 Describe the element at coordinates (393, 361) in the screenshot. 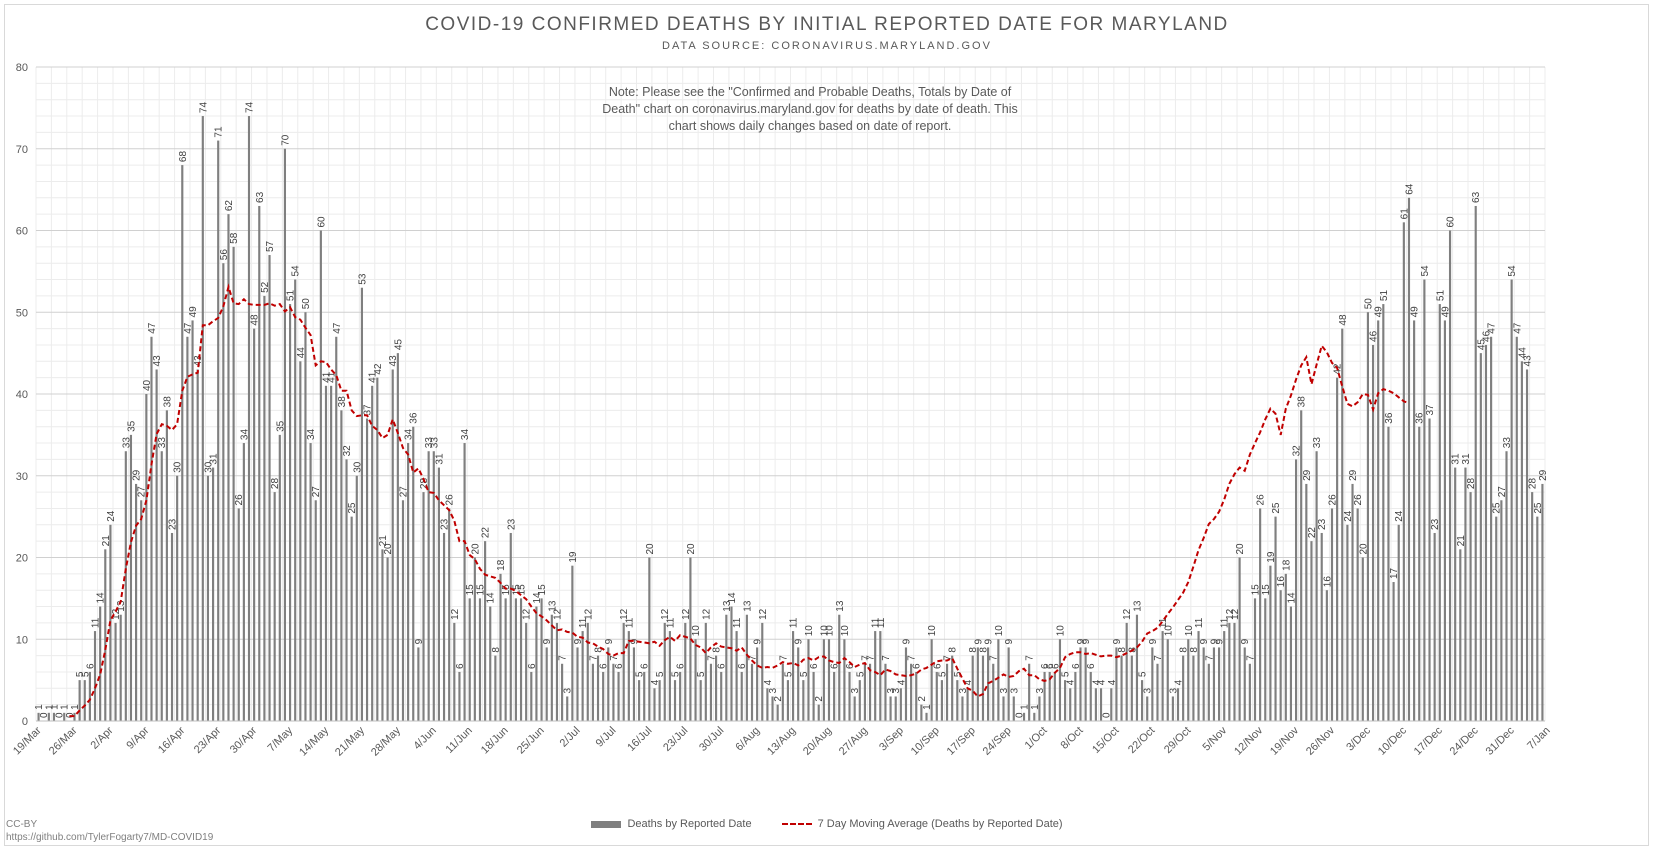

I see `bar-value-label: 43` at that location.